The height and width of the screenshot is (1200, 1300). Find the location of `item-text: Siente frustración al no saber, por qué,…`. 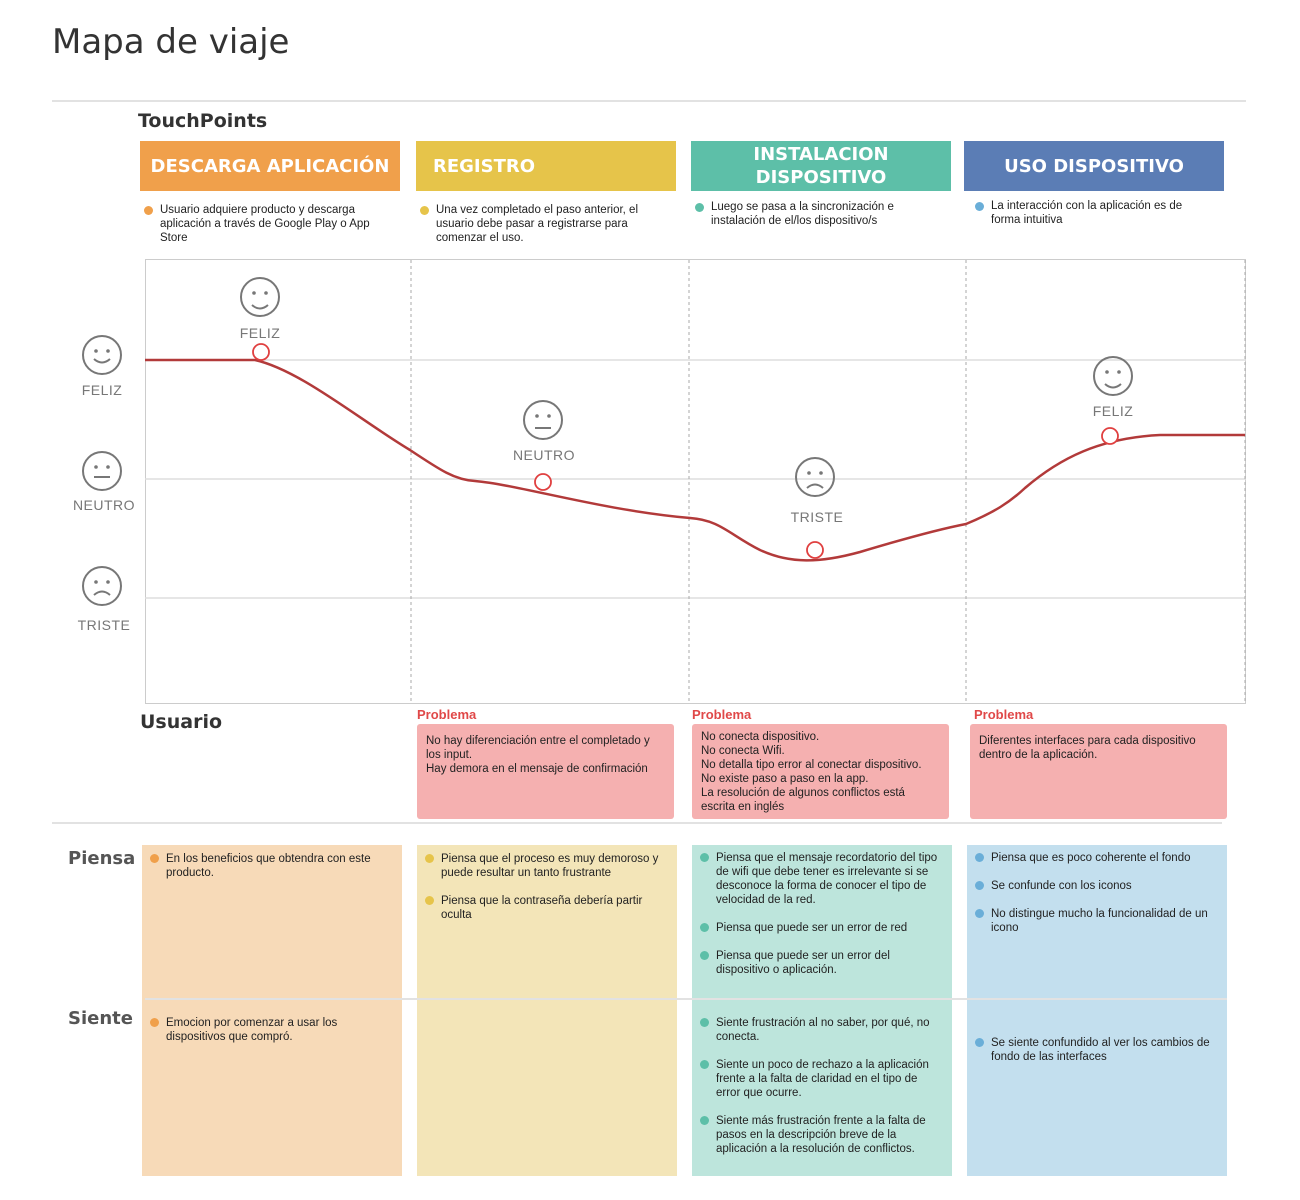

item-text: Siente frustración al no saber, por qué,… is located at coordinates (823, 1030).